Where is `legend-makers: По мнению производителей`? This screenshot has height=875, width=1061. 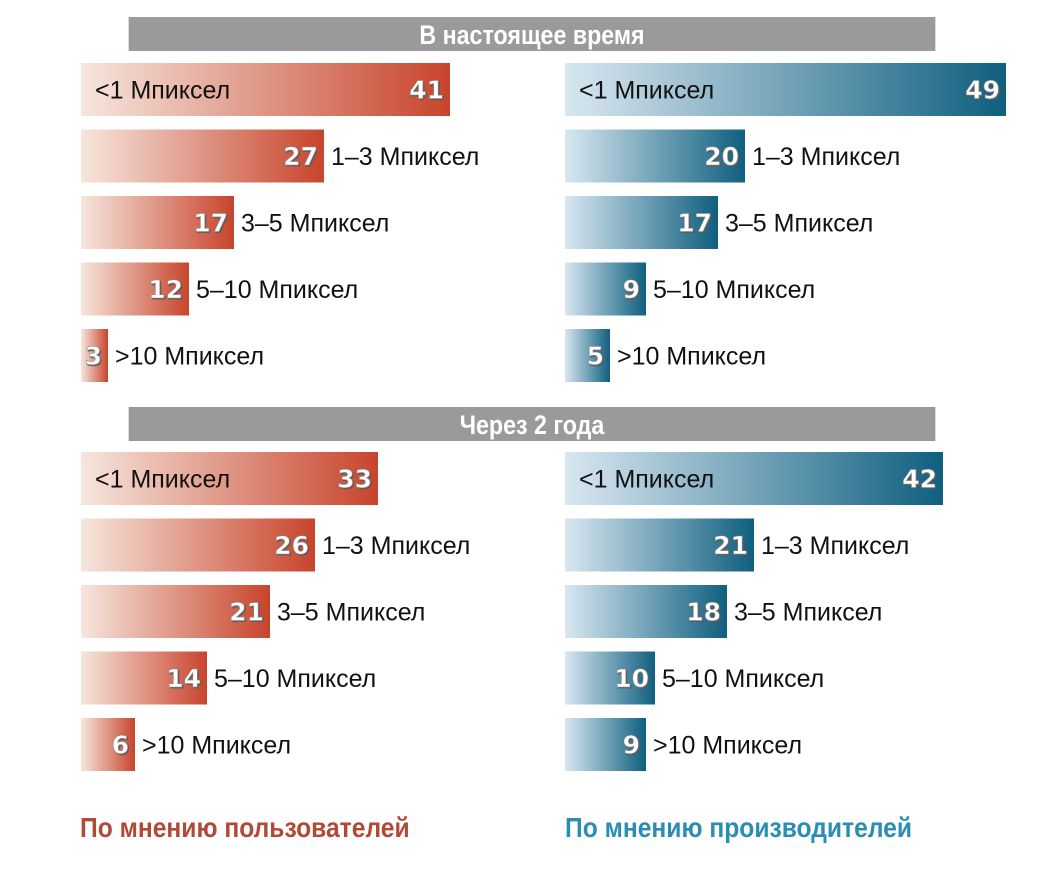 legend-makers: По мнению производителей is located at coordinates (739, 827).